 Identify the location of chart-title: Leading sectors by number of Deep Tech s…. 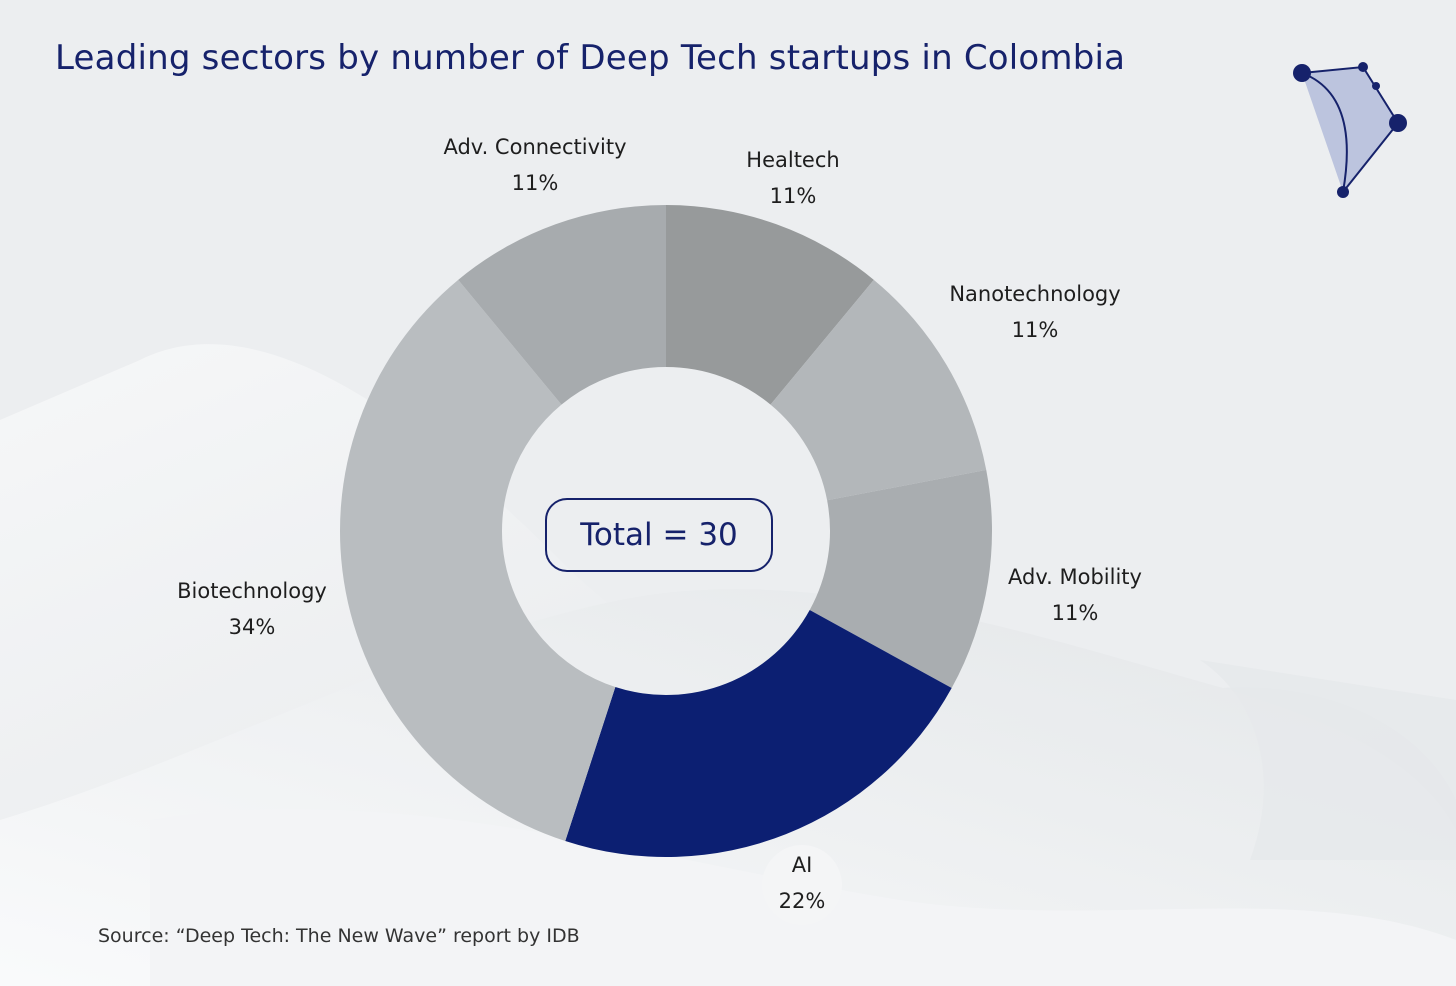
(590, 58).